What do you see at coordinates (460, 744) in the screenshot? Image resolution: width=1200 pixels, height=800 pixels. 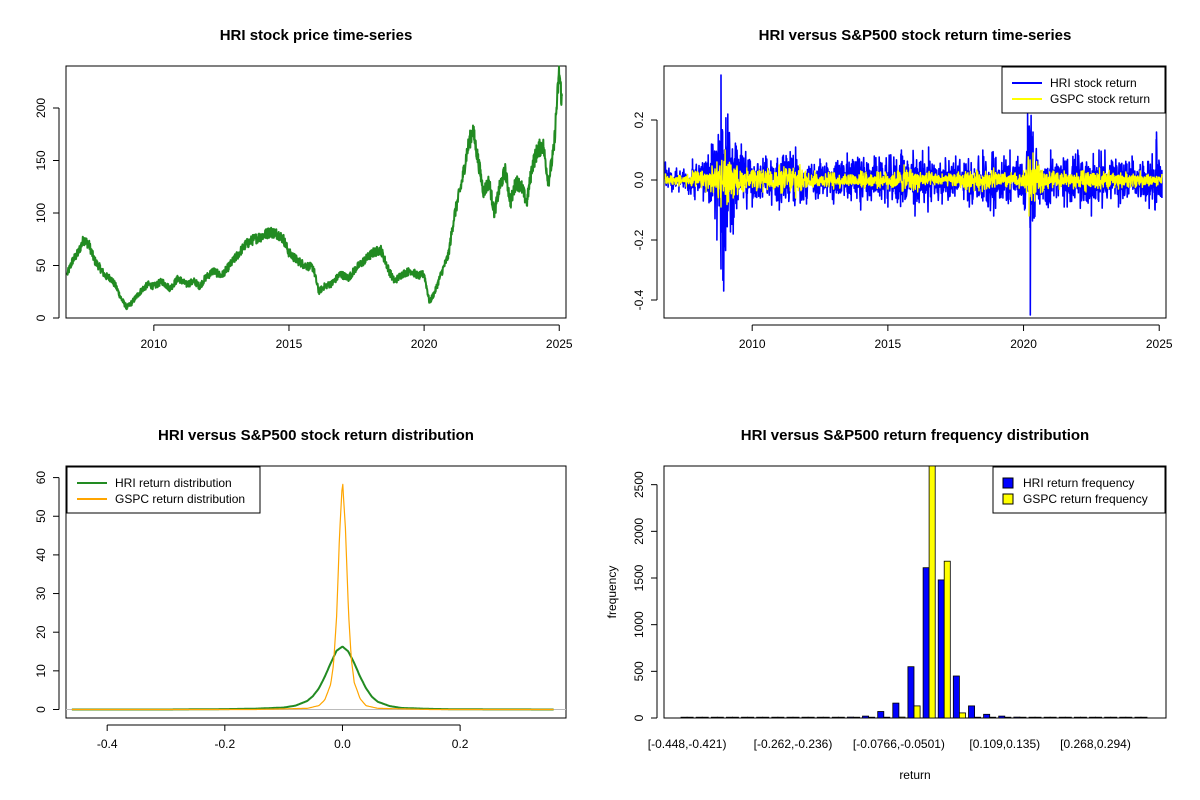 I see `x-tick-label: 0.2` at bounding box center [460, 744].